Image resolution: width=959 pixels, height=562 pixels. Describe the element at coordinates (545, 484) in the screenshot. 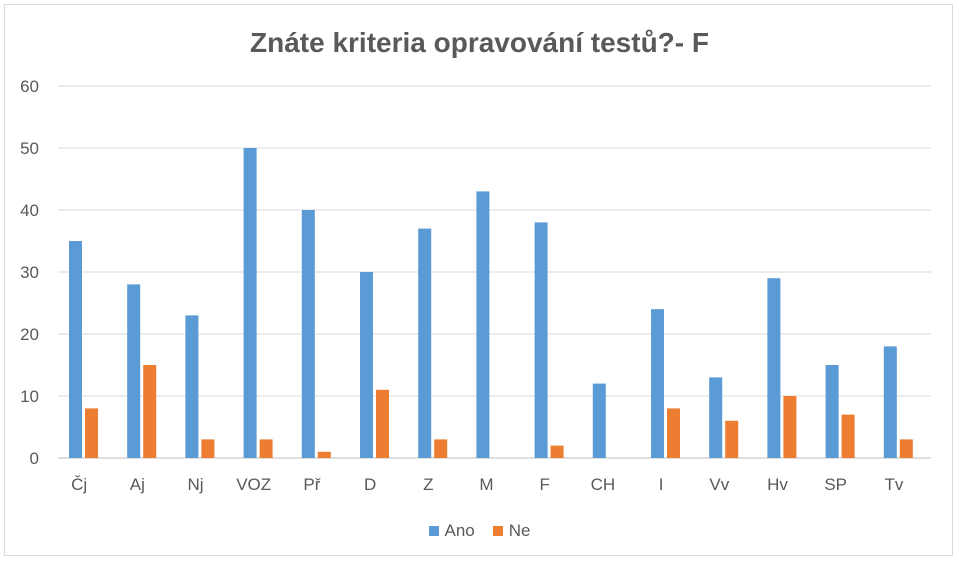

I see `x-tick-label: F` at that location.